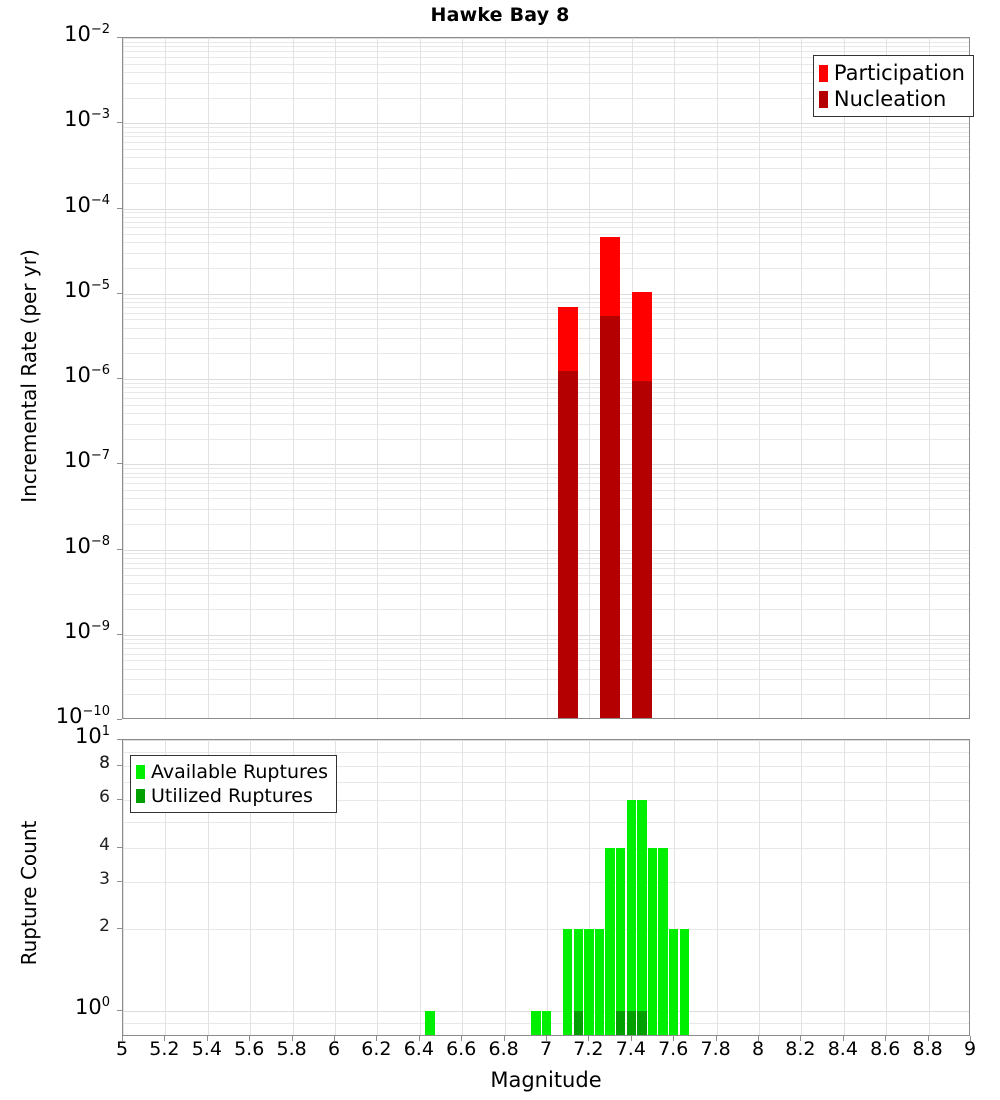 Image resolution: width=1000 pixels, height=1100 pixels. I want to click on legend-entry: Available Ruptures, so click(232, 772).